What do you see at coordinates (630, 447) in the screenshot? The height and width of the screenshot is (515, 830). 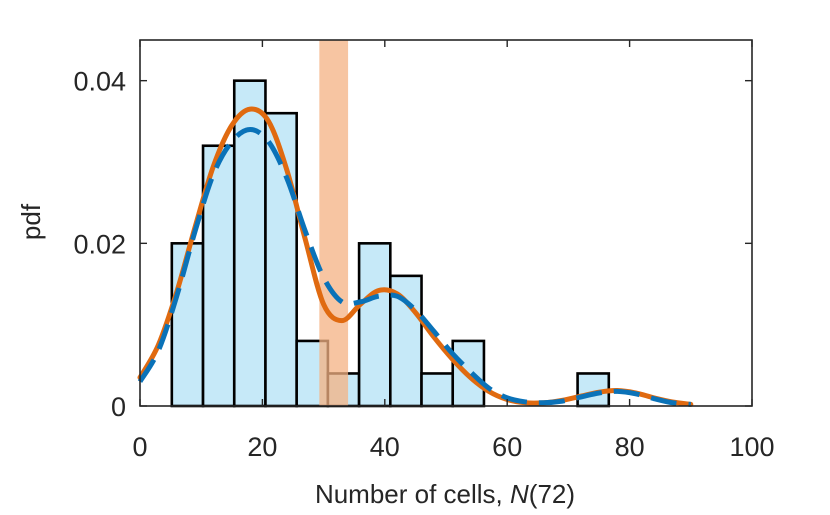 I see `x-tick-label: 80` at bounding box center [630, 447].